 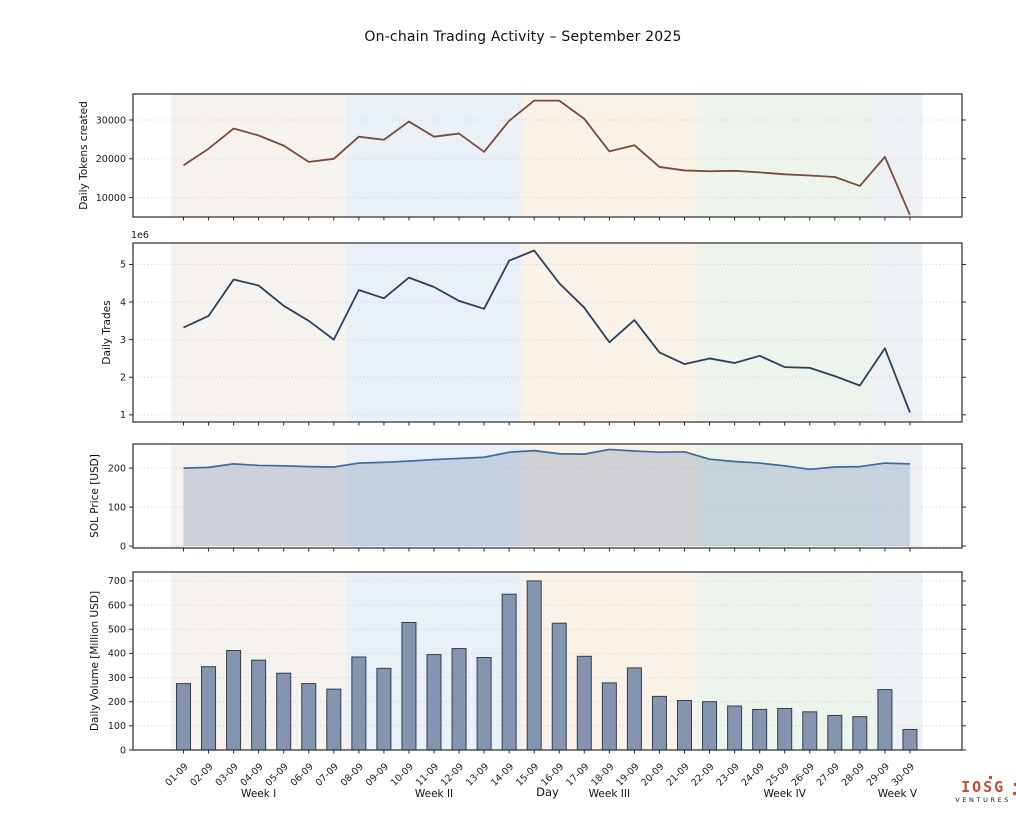 I want to click on x-tick-label: 18-09, so click(x=602, y=774).